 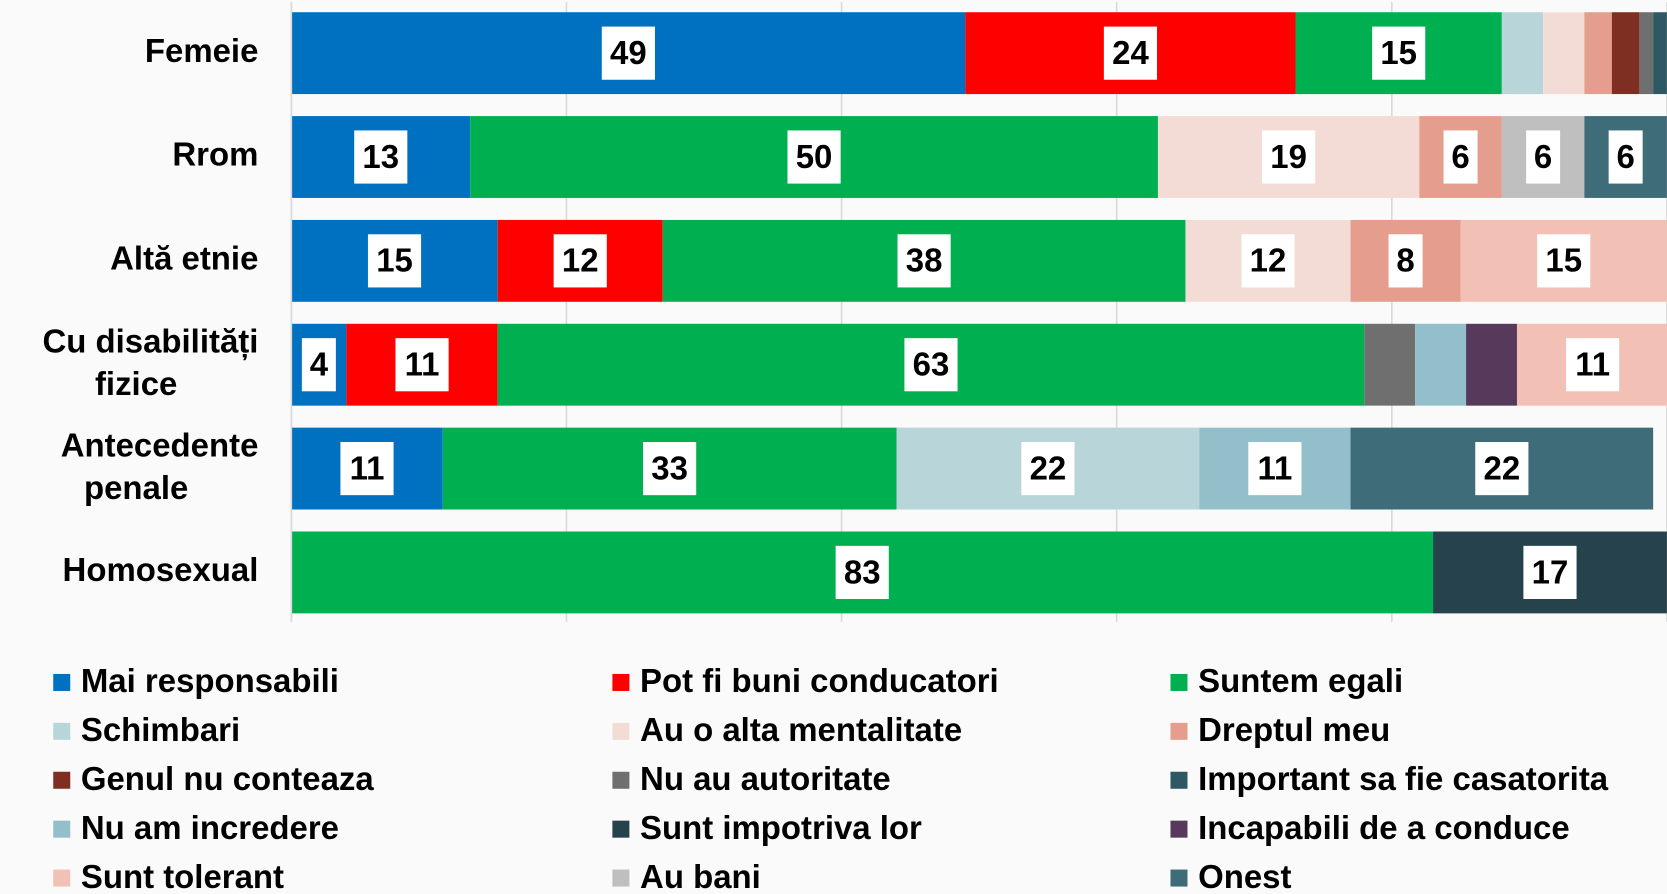 I want to click on category-label-line: fizice, so click(x=136, y=383).